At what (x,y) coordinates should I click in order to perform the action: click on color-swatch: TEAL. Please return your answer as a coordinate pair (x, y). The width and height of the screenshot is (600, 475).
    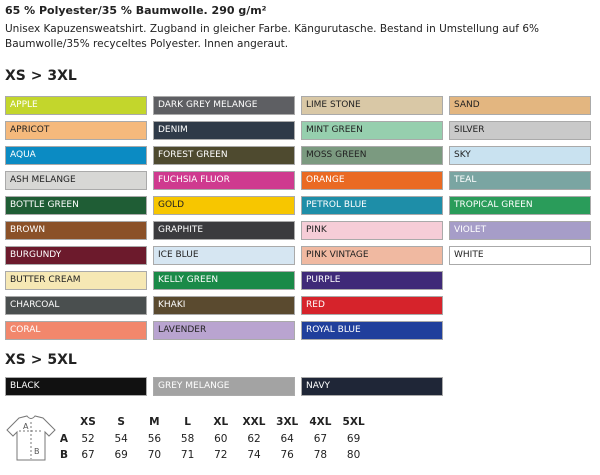
    Looking at the image, I should click on (520, 180).